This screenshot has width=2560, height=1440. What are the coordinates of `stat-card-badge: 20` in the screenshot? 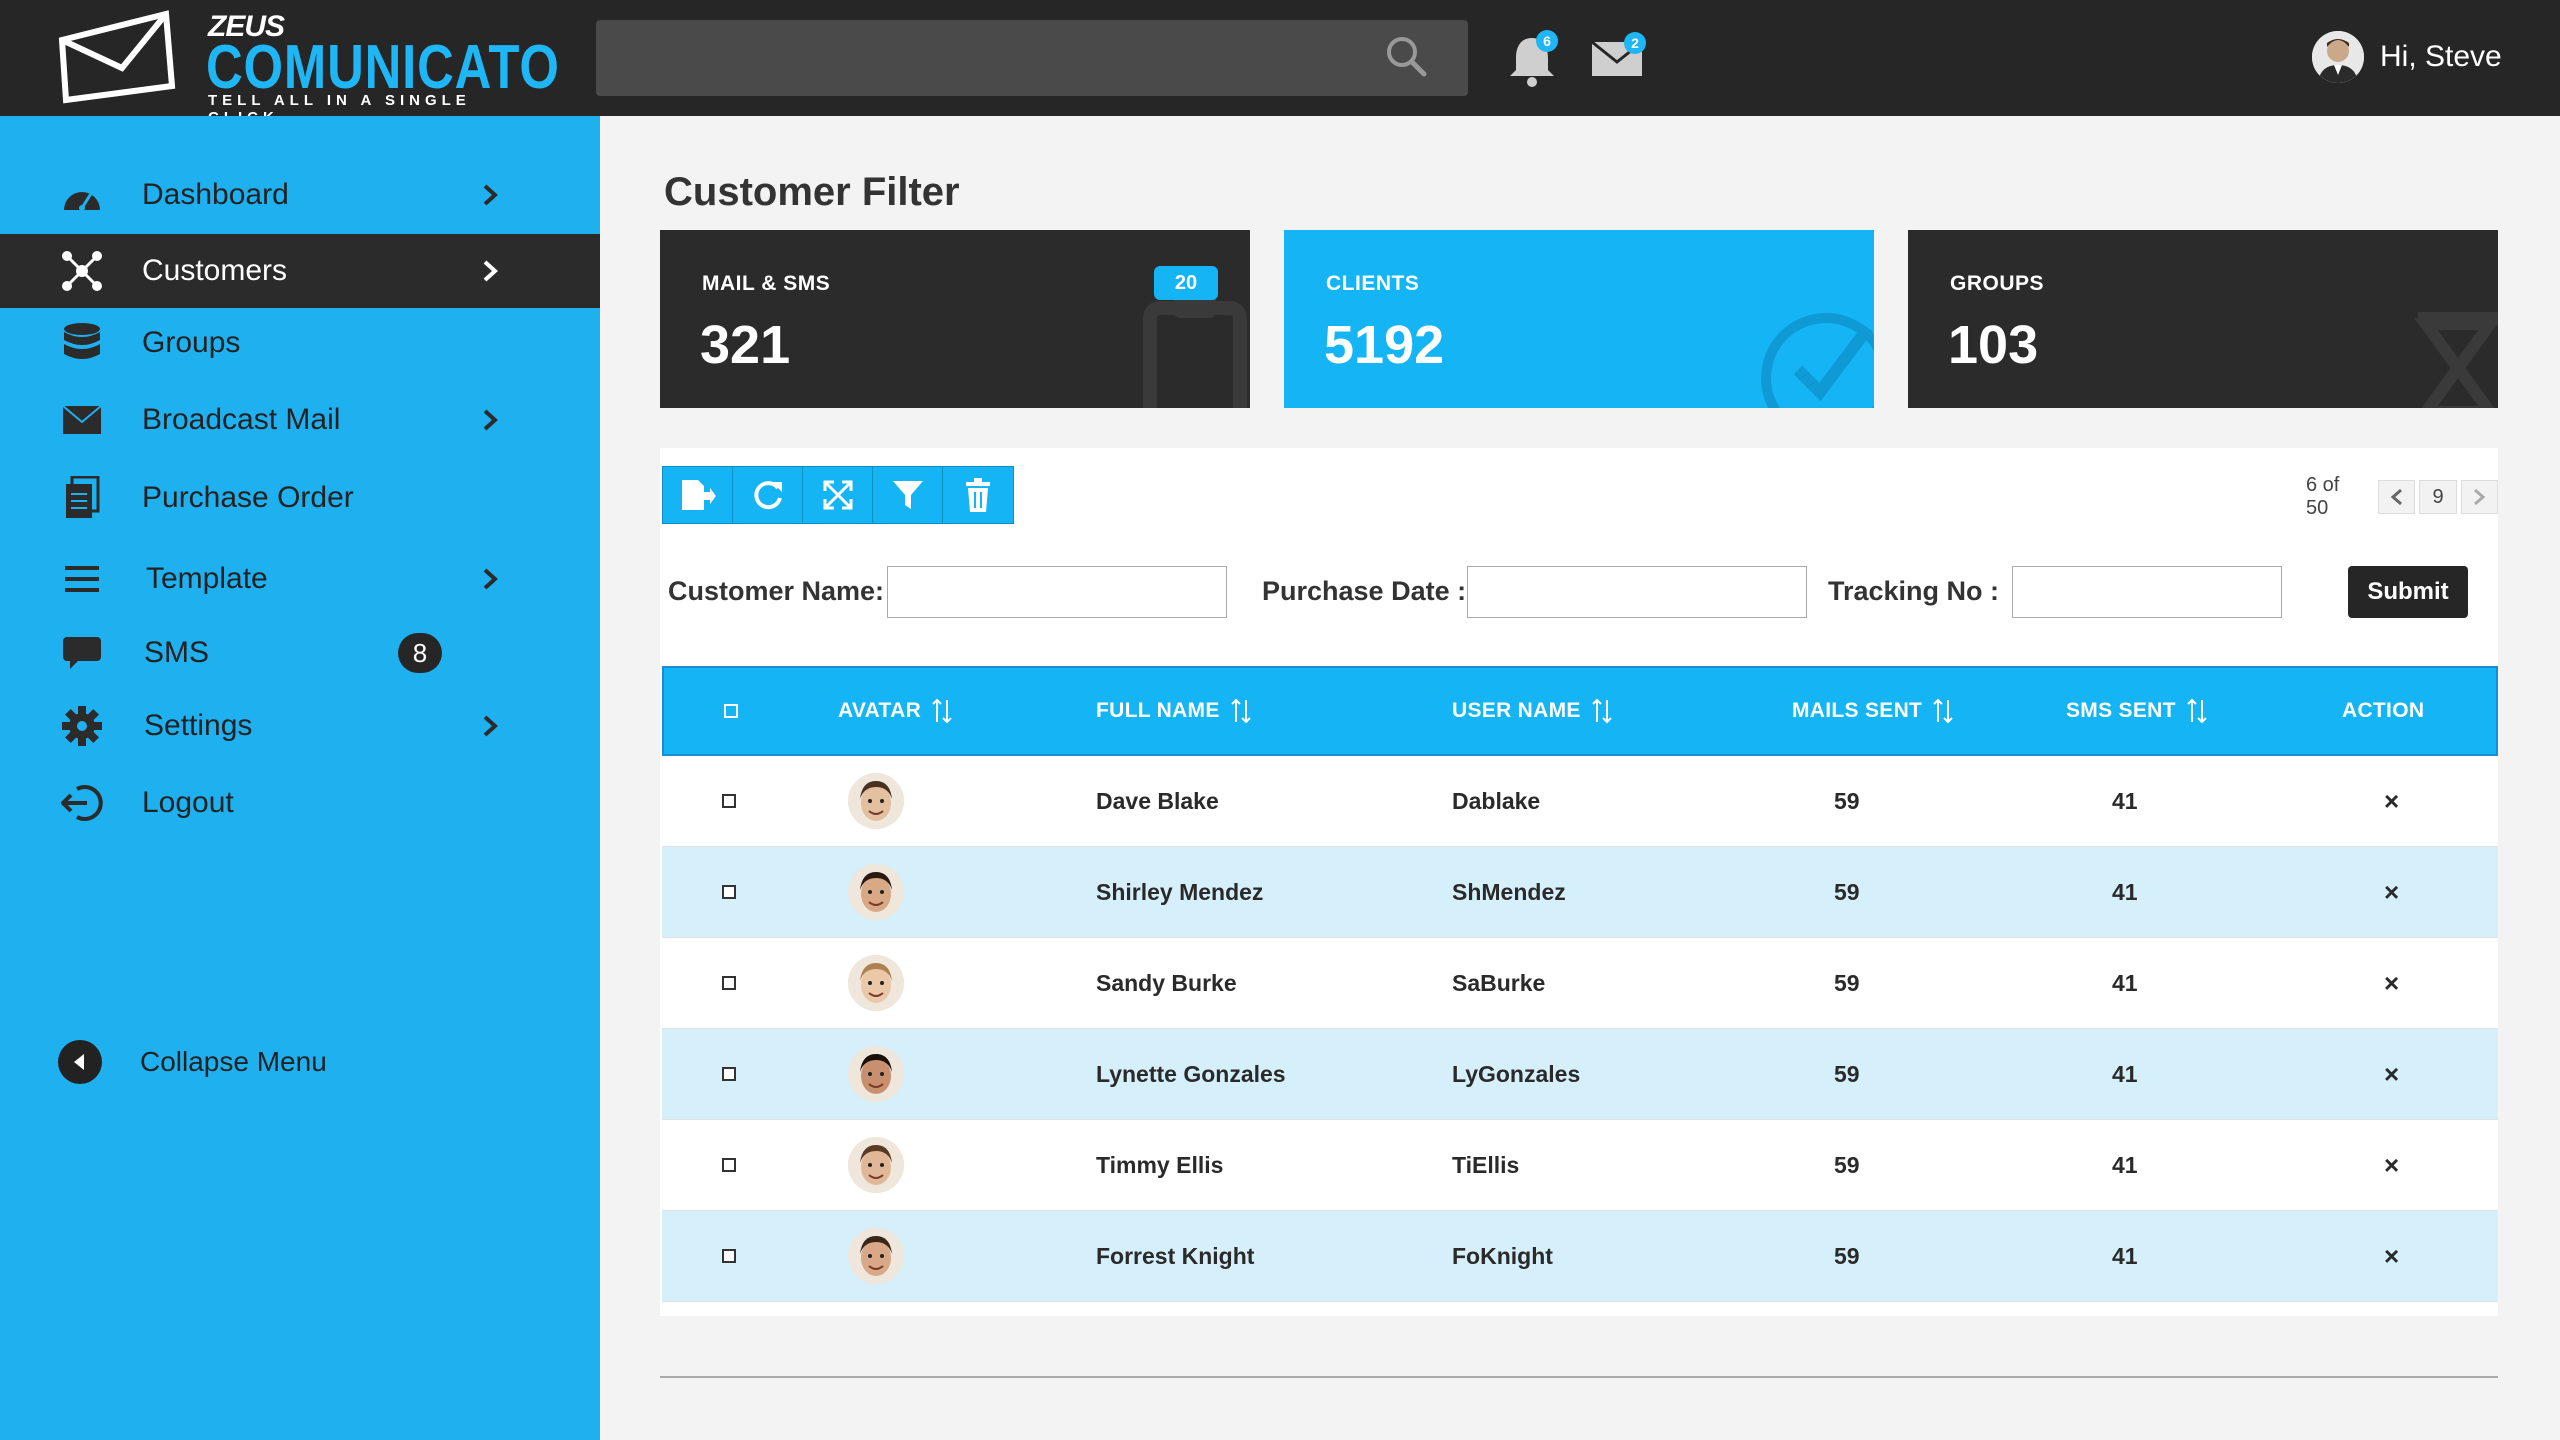 It's located at (1186, 283).